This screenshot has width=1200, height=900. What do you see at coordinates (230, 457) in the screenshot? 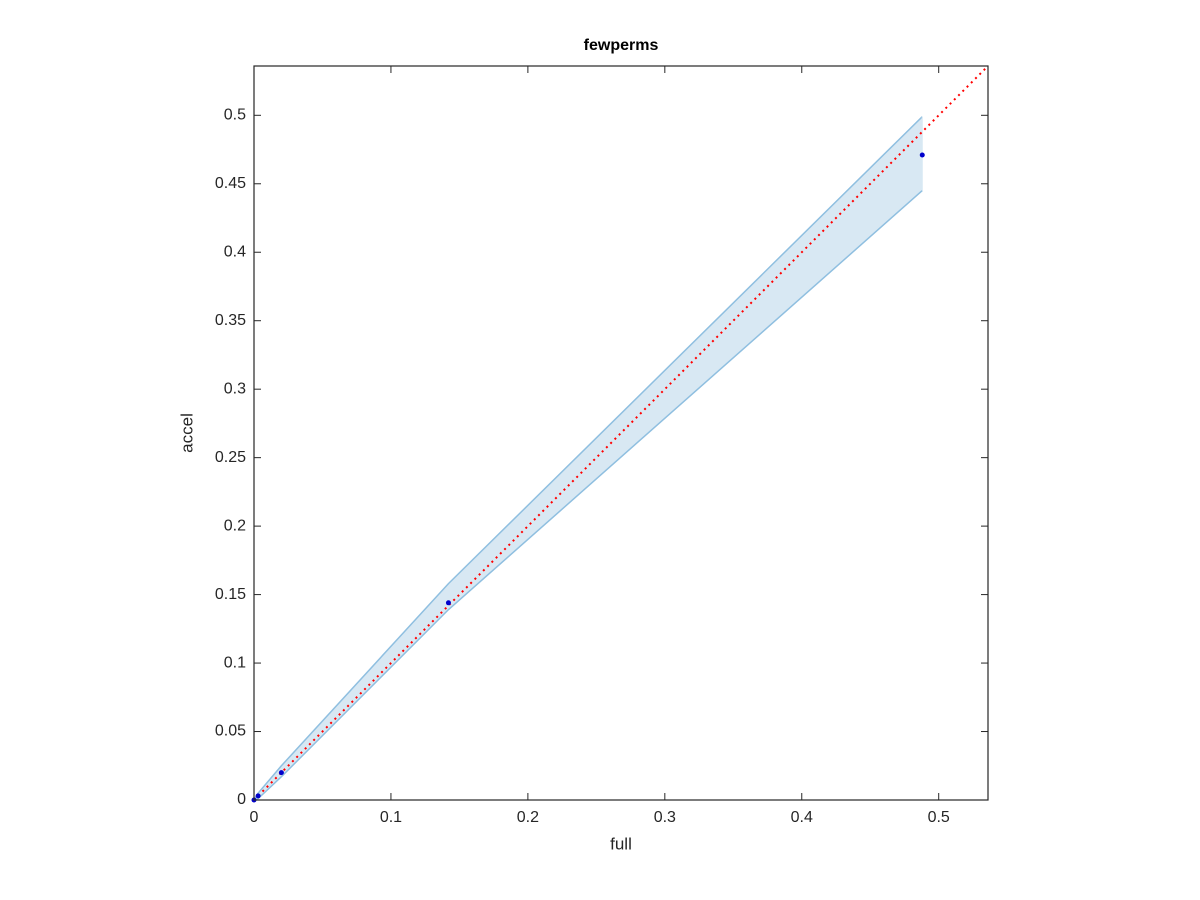
I see `y-tick-label: 0.25` at bounding box center [230, 457].